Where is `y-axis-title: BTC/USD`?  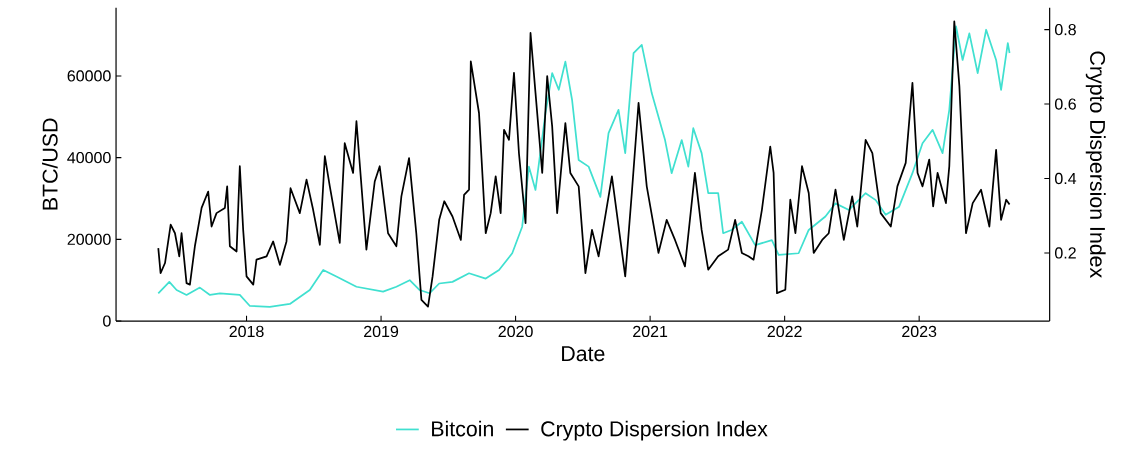
y-axis-title: BTC/USD is located at coordinates (50, 164).